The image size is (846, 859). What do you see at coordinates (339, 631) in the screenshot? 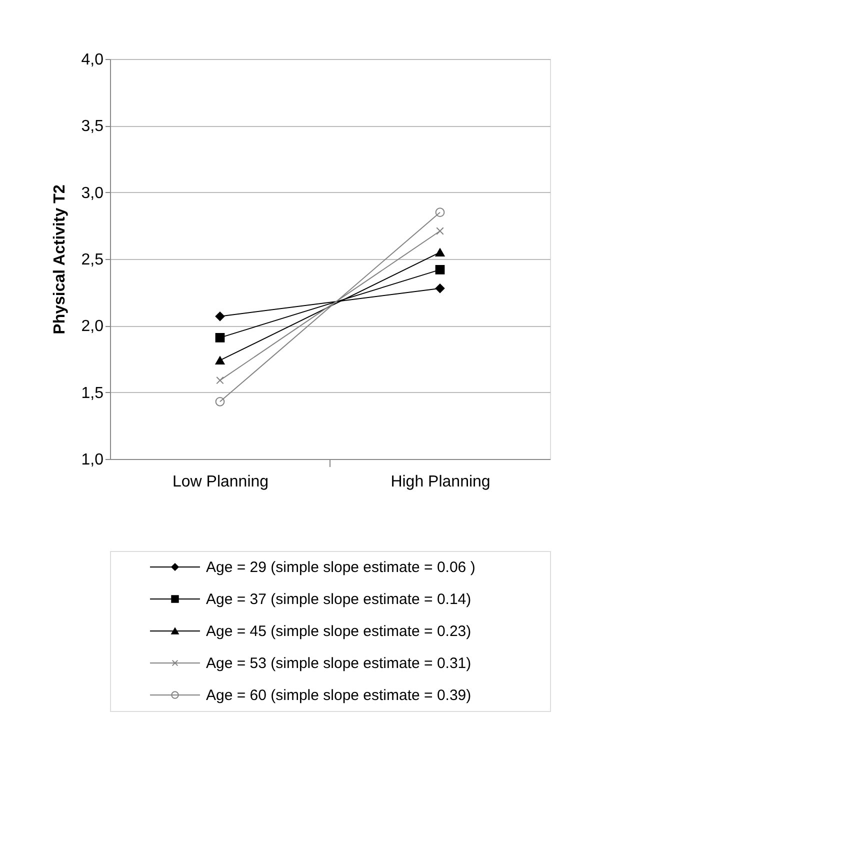
I see `legend-label: Age = 45 (simple slope estimate = 0.23)` at bounding box center [339, 631].